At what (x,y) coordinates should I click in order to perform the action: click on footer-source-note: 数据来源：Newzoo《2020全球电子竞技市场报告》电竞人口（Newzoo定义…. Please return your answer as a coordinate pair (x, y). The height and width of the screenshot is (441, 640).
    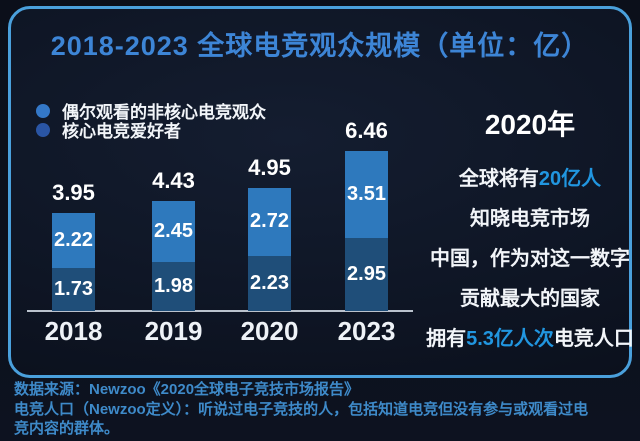
    Looking at the image, I should click on (322, 409).